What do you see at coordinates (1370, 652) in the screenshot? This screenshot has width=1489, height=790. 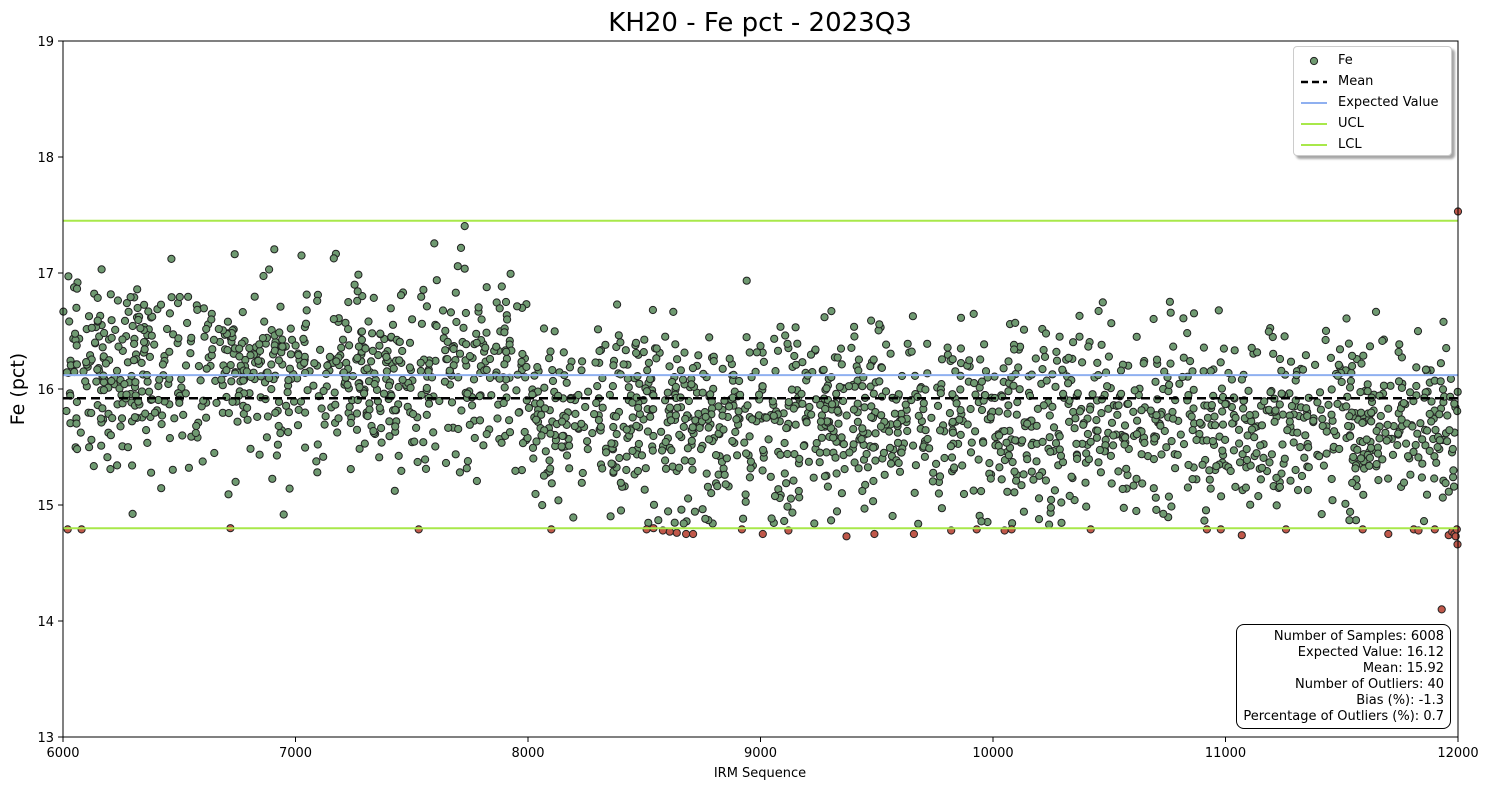 I see `stats-expected: Expected Value: 16.12` at bounding box center [1370, 652].